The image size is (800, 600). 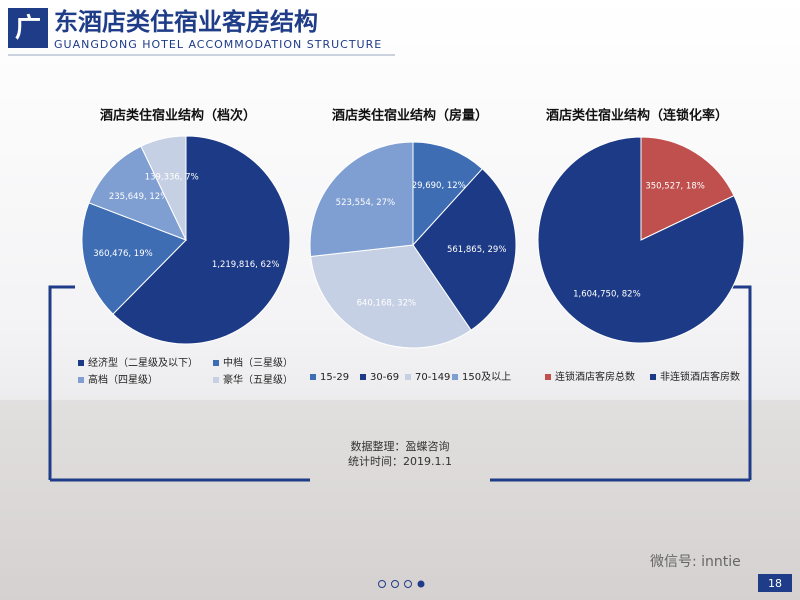 I want to click on data-label: 561,865, 29%, so click(x=476, y=250).